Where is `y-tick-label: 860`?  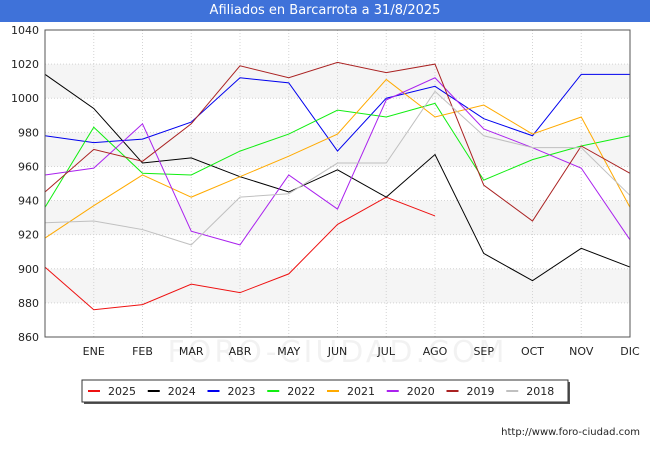
y-tick-label: 860 is located at coordinates (28, 337).